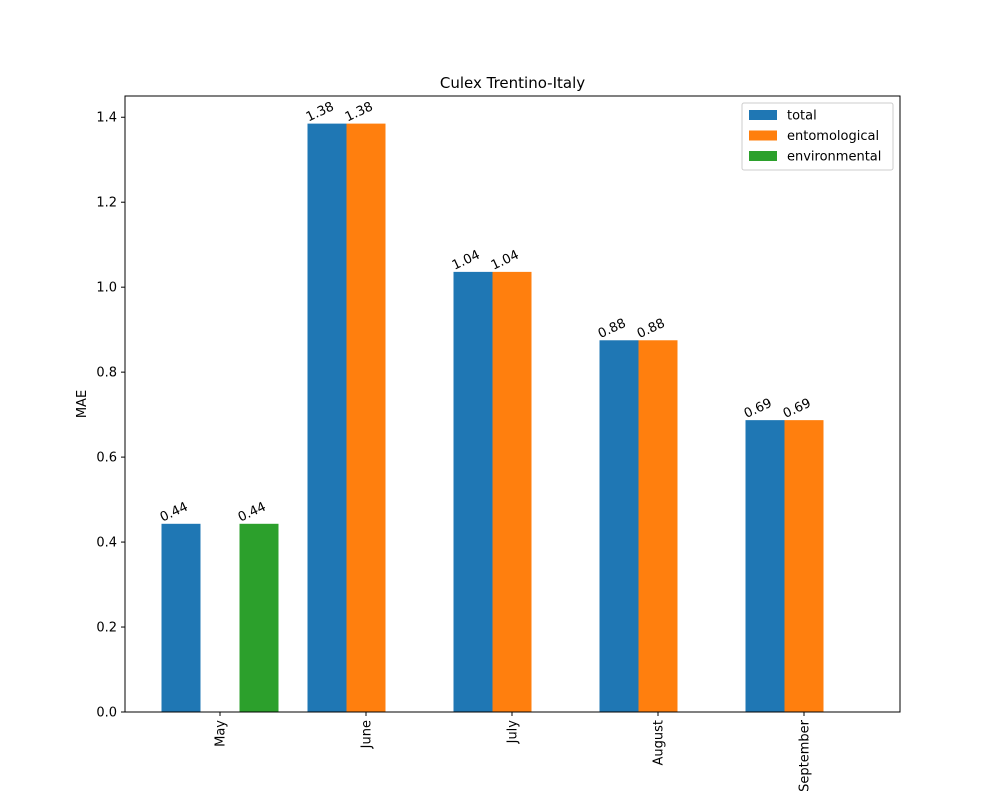 This screenshot has height=800, width=1000. What do you see at coordinates (473, 491) in the screenshot?
I see `bar-total-july` at bounding box center [473, 491].